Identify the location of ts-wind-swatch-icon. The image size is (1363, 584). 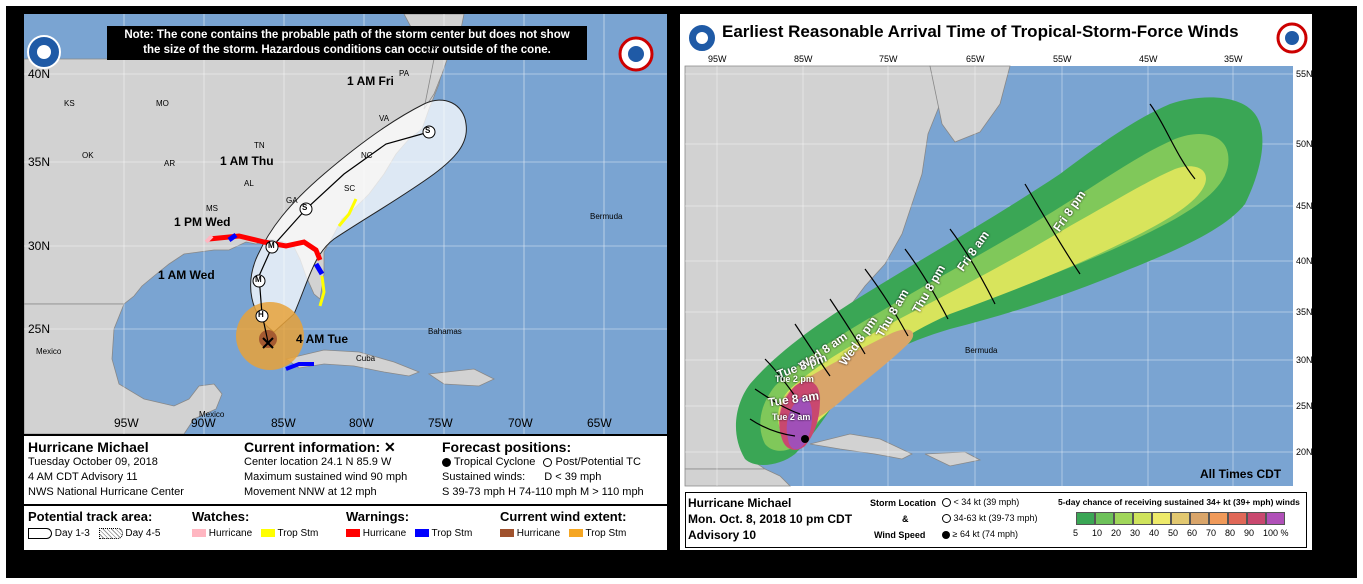
(575, 533).